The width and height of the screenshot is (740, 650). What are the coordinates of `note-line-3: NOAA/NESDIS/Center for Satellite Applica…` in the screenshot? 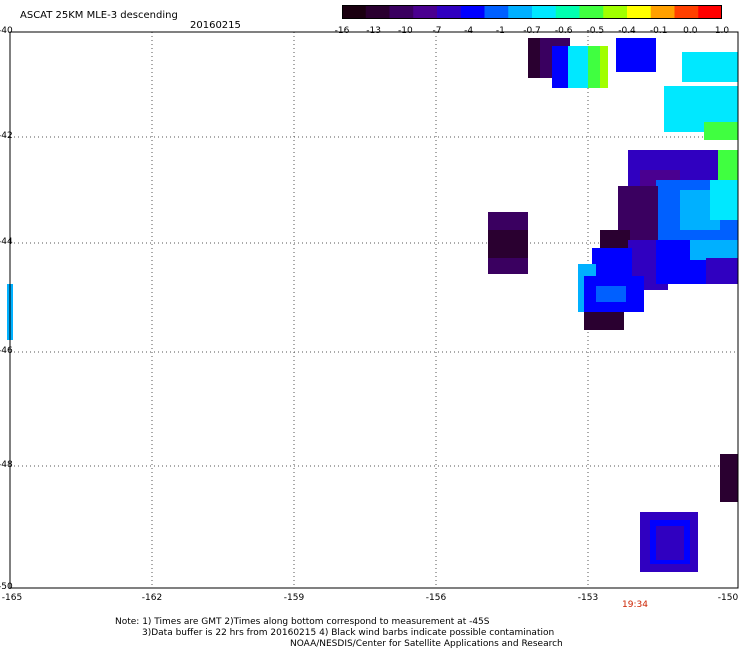 It's located at (426, 644).